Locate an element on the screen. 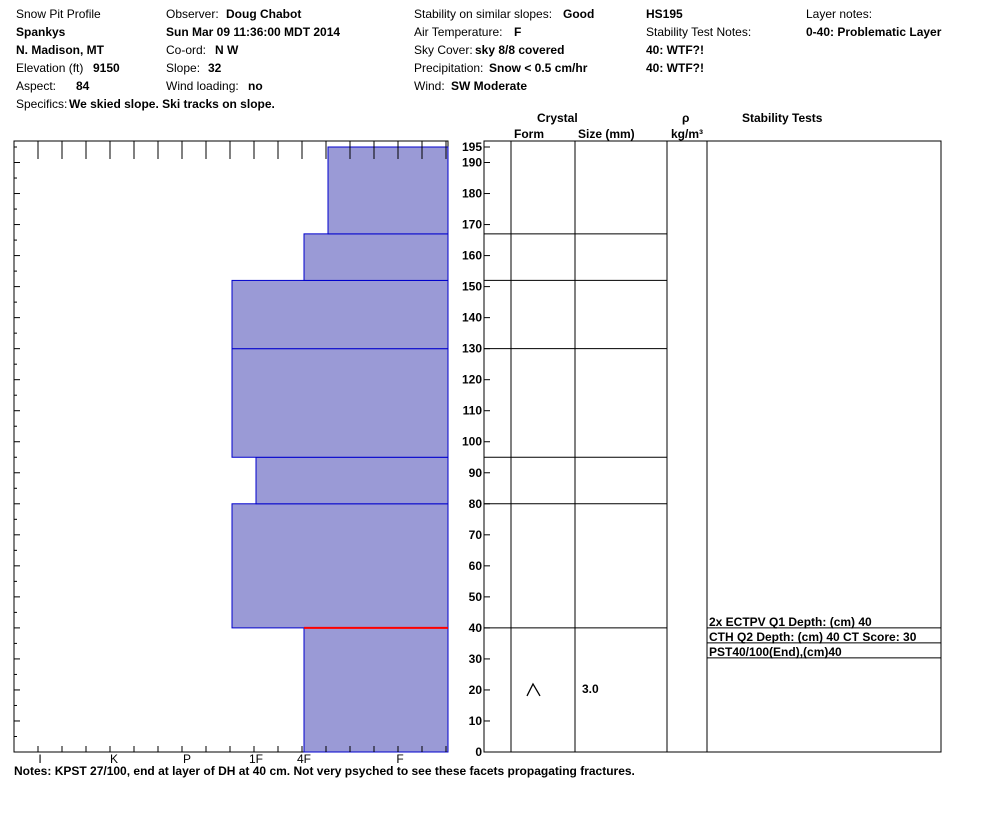  precipitation-value: Snow < 0.5 cm/hr is located at coordinates (538, 68).